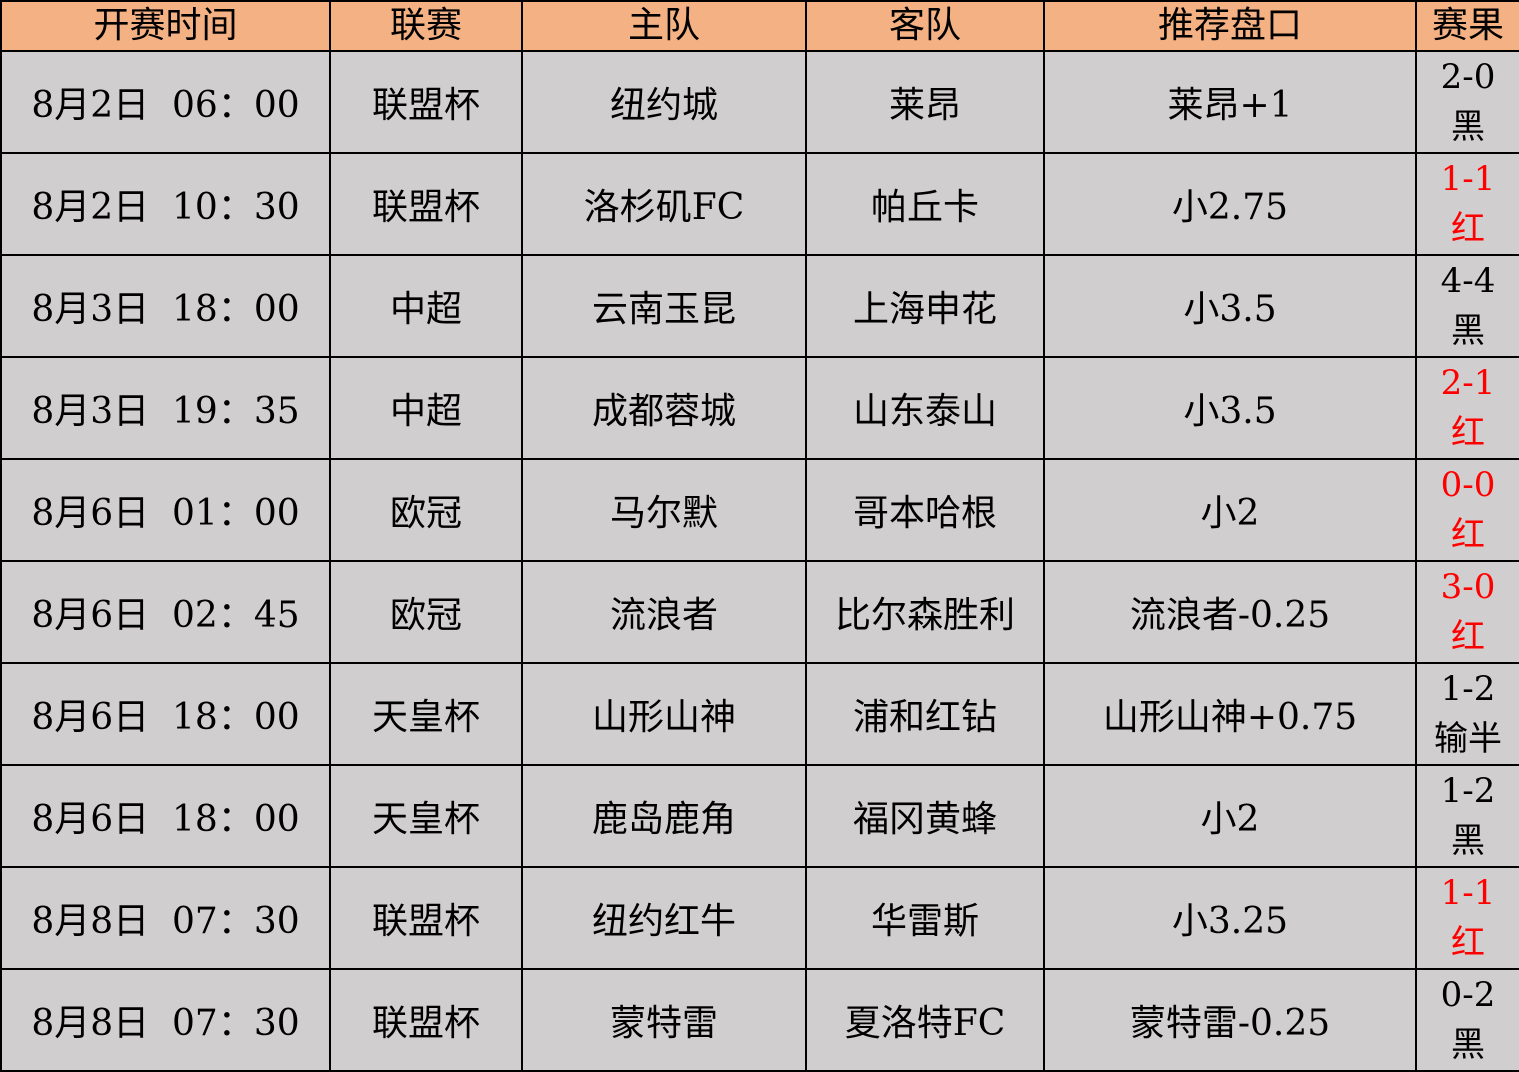 Image resolution: width=1519 pixels, height=1072 pixels. I want to click on cell-away: 夏洛特FC, so click(925, 1020).